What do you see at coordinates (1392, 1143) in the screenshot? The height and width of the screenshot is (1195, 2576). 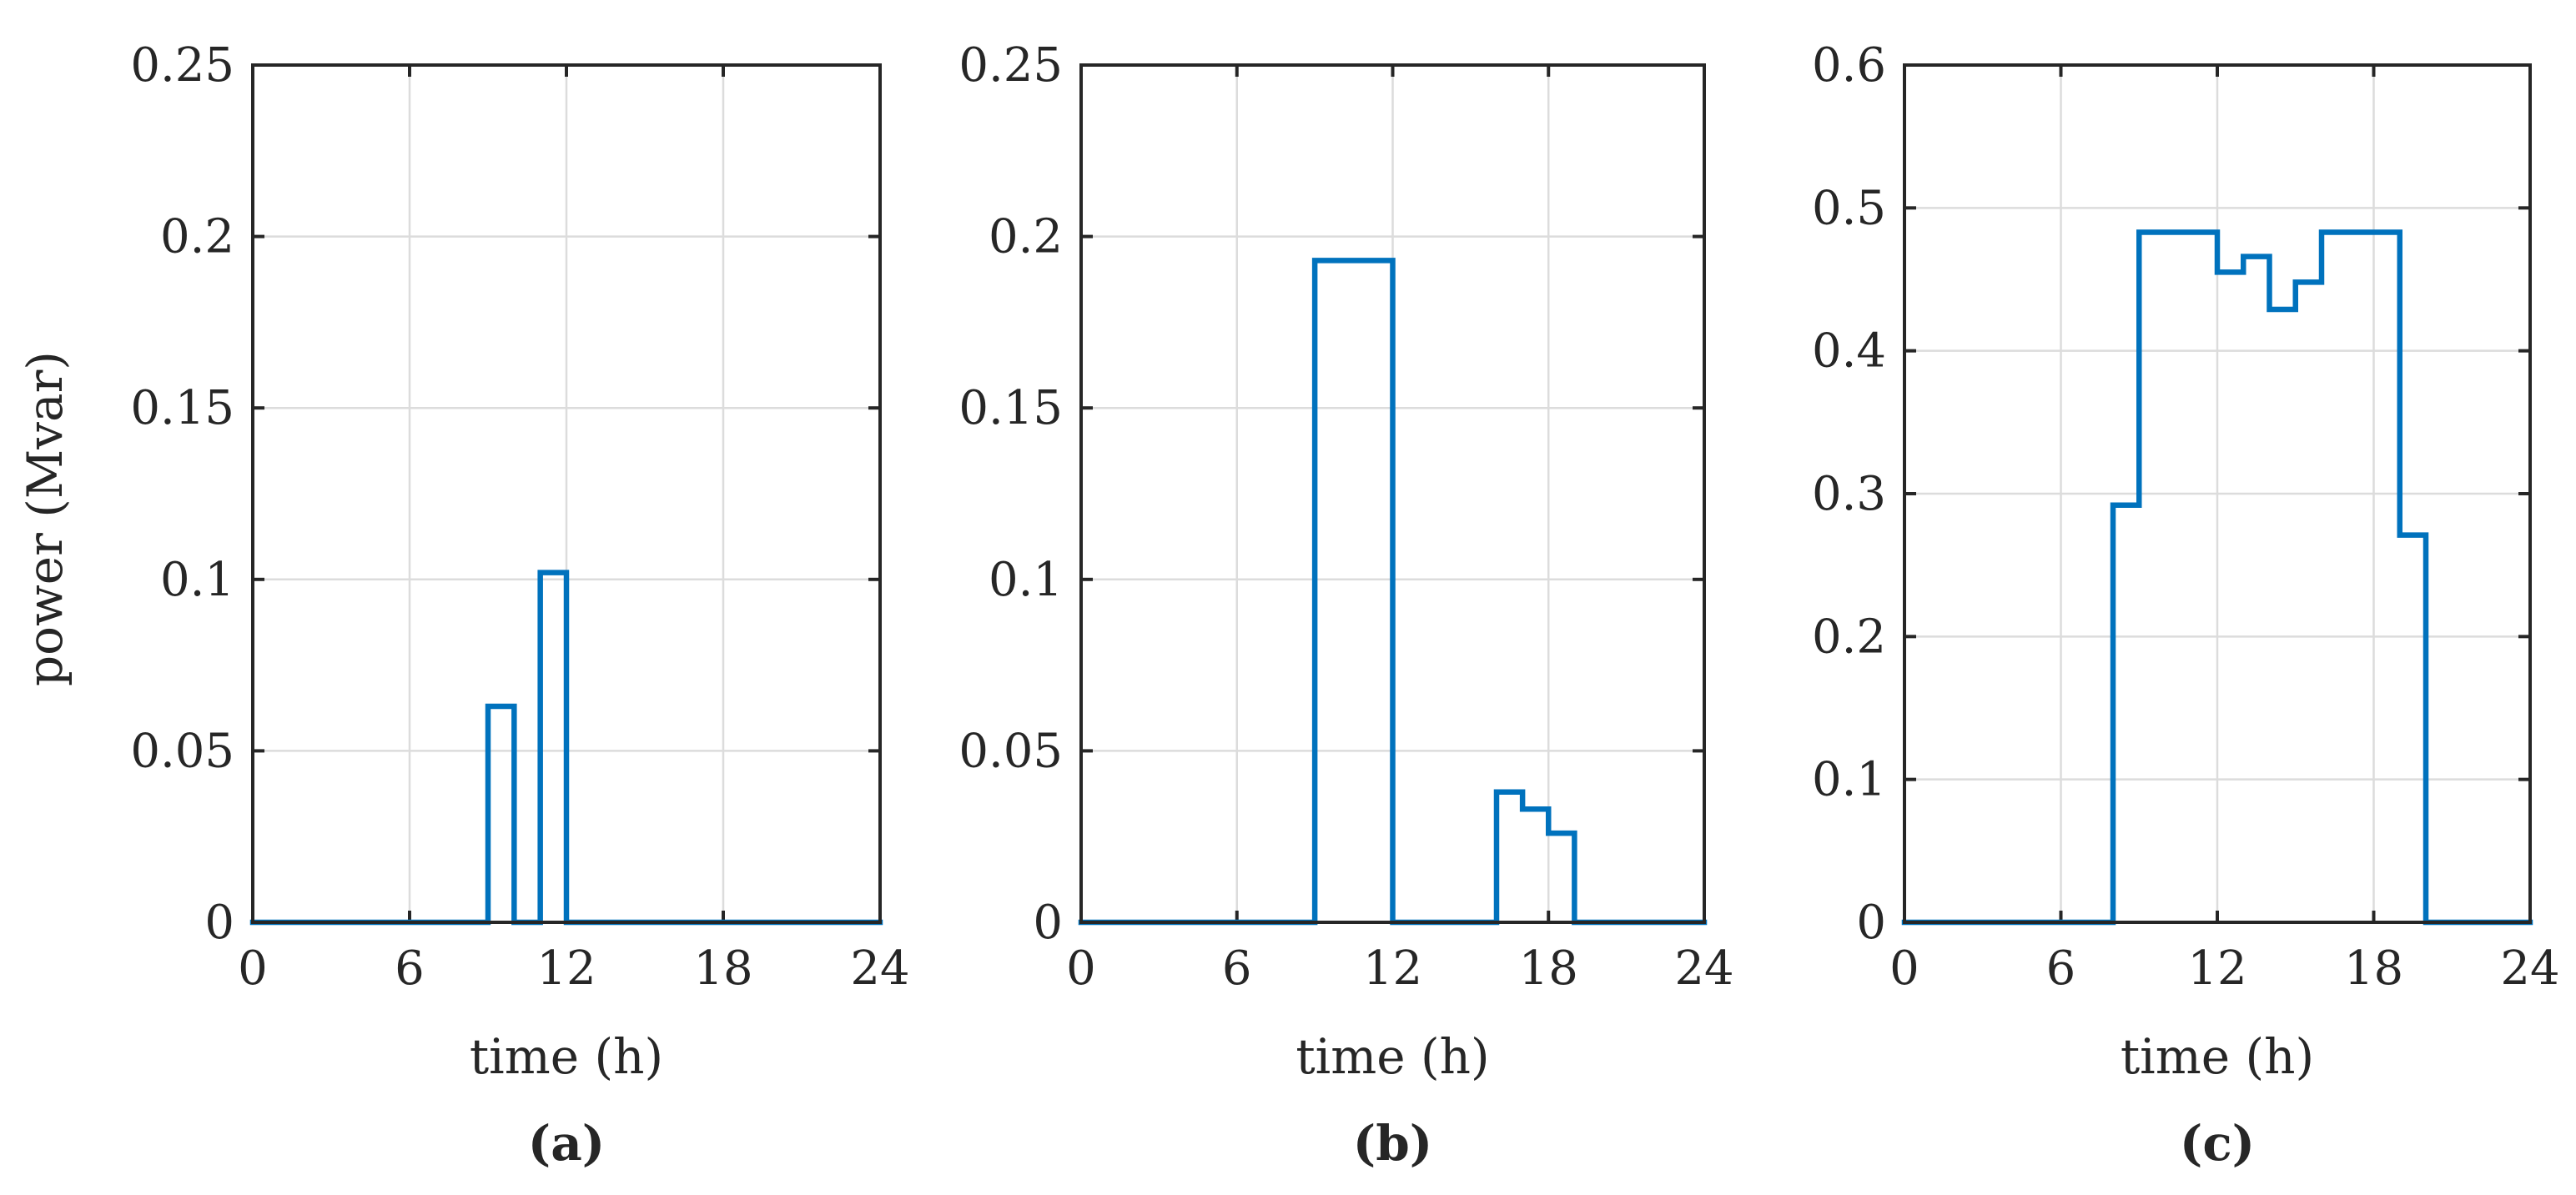 I see `panel-label: (b)` at bounding box center [1392, 1143].